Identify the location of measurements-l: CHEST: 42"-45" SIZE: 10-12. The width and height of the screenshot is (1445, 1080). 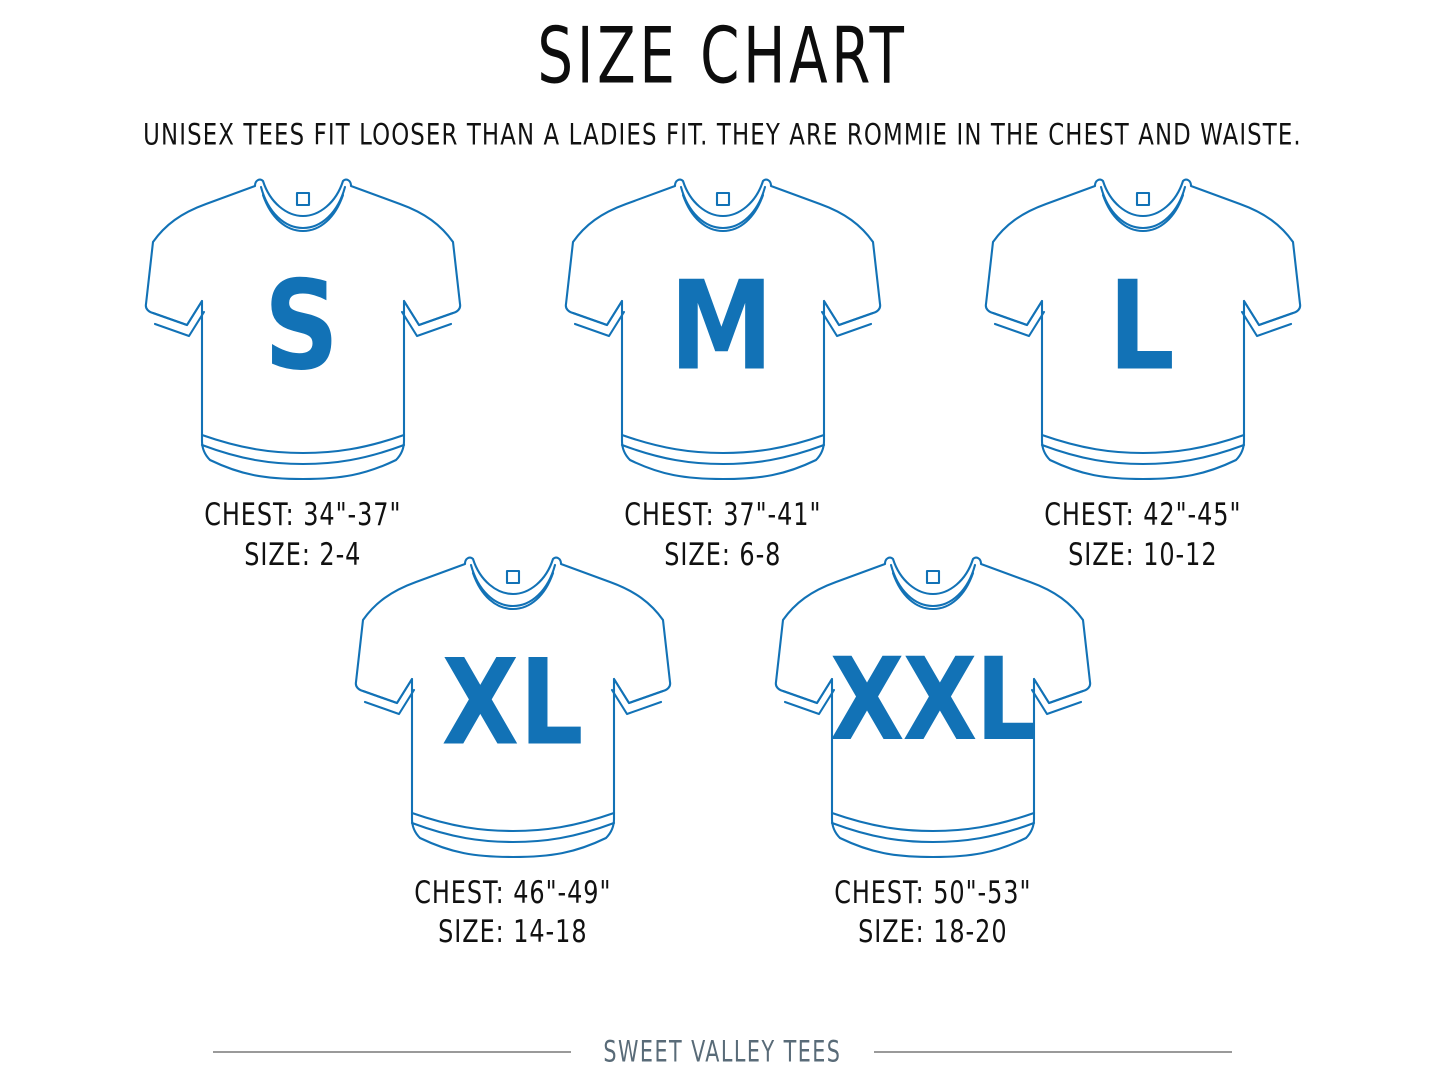
(1143, 535).